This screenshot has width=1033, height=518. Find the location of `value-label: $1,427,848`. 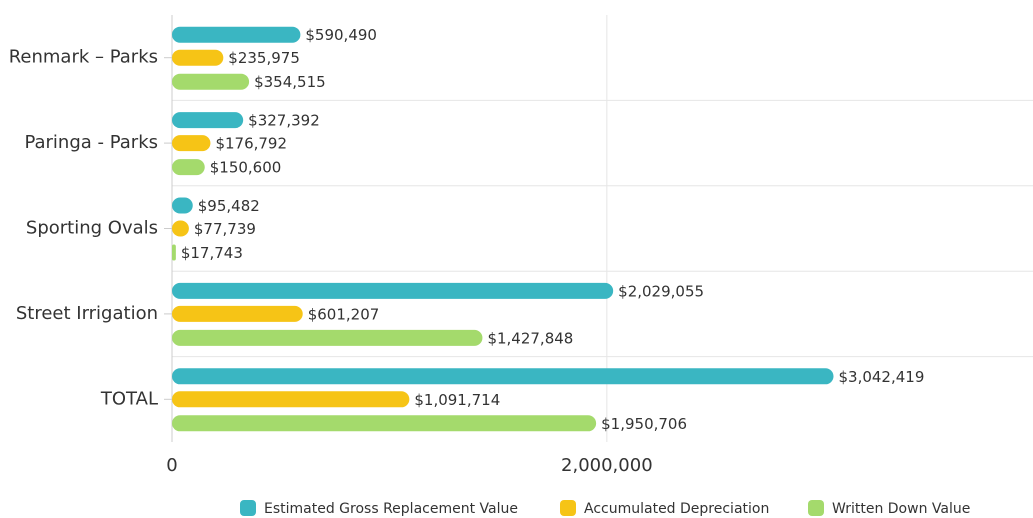

value-label: $1,427,848 is located at coordinates (530, 338).